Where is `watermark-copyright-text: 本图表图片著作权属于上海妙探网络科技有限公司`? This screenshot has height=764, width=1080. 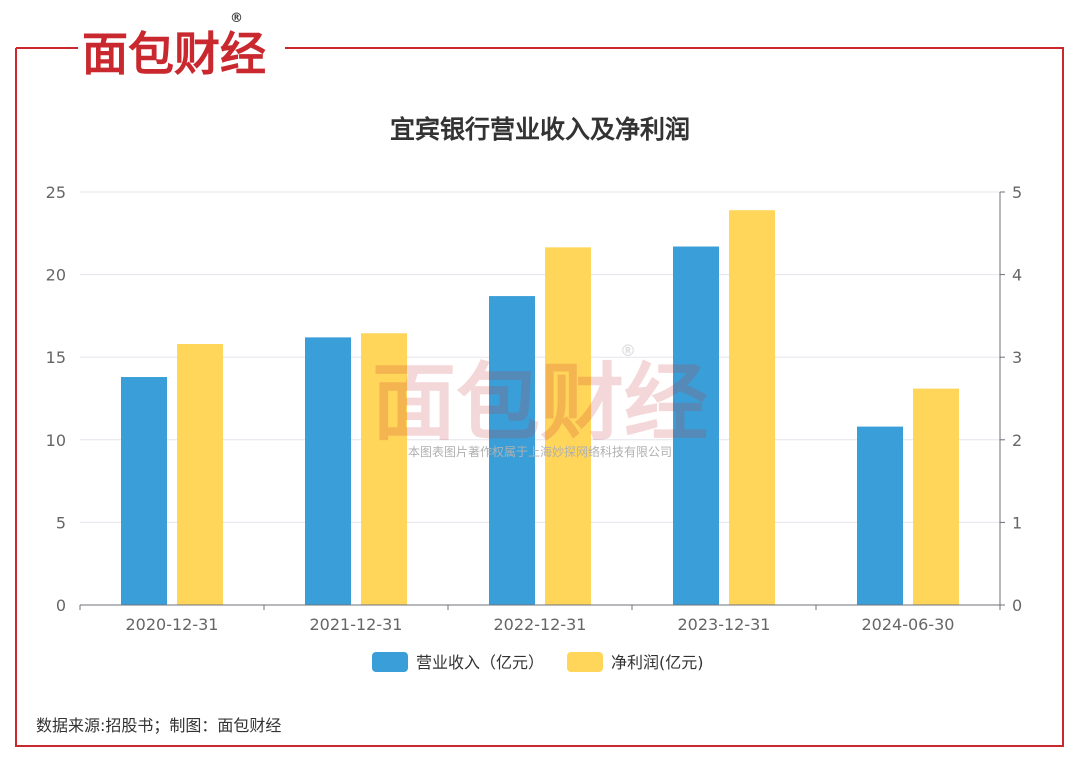
watermark-copyright-text: 本图表图片著作权属于上海妙探网络科技有限公司 is located at coordinates (540, 451).